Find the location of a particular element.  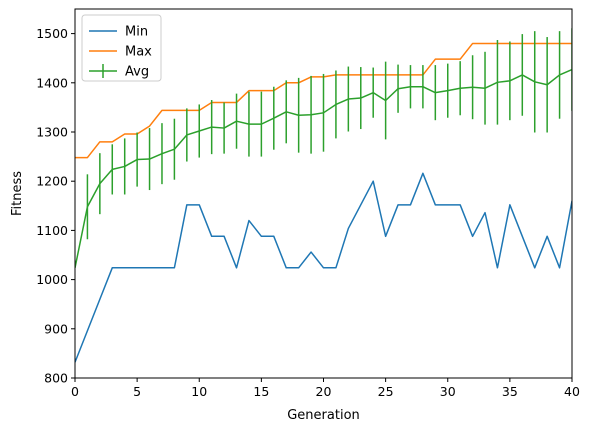

x-tick-label: 35 is located at coordinates (510, 391).